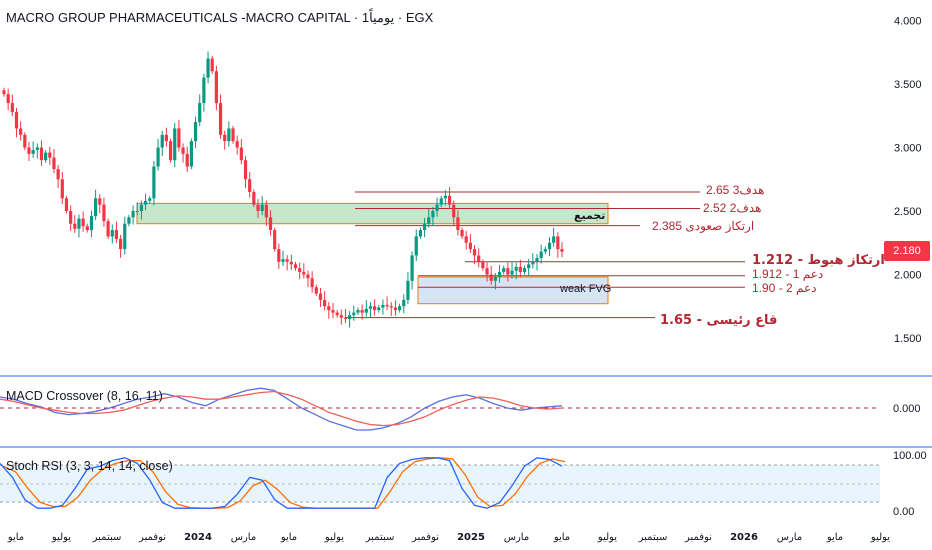 This screenshot has height=550, width=932. I want to click on level-lines, so click(545, 255).